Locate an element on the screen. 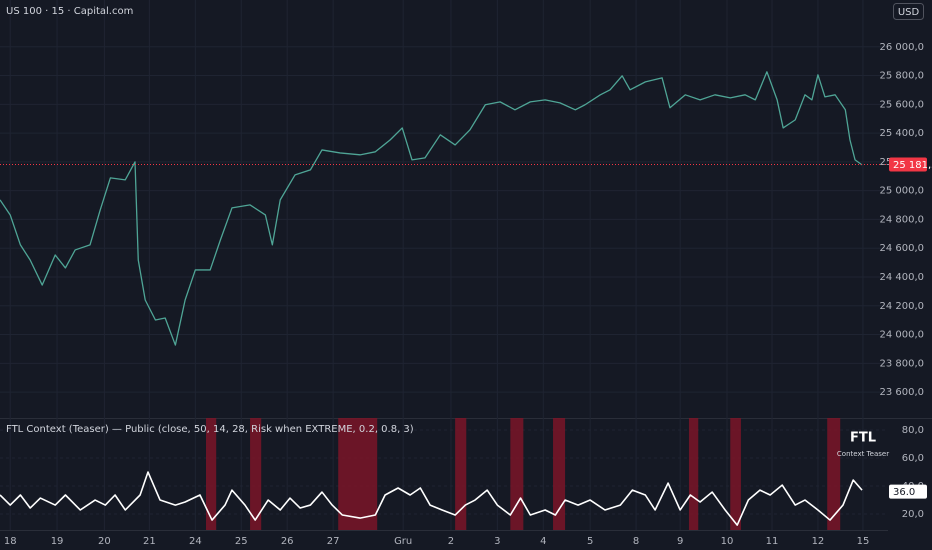  y-tick-label: 80,0 is located at coordinates (913, 430).